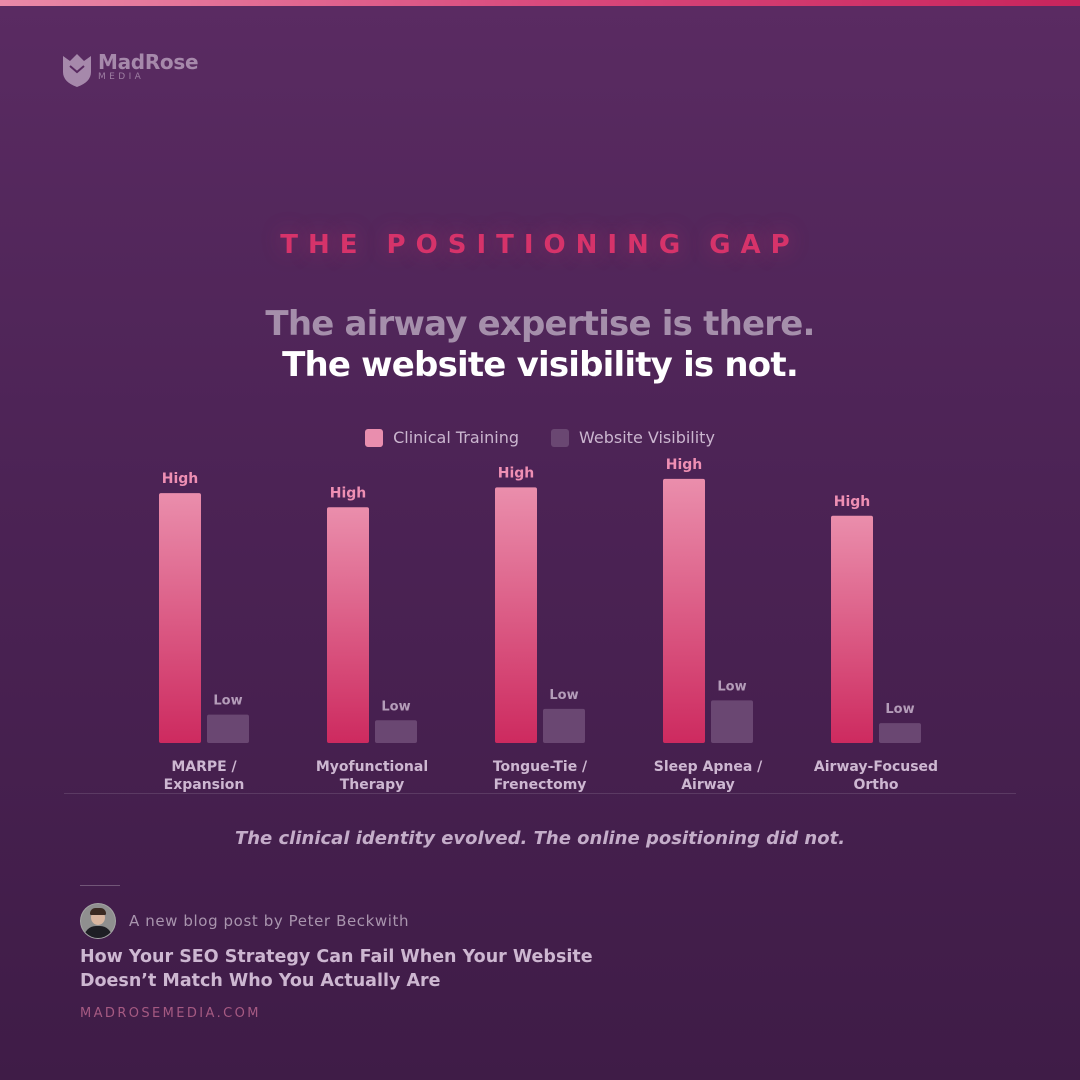 This screenshot has width=1080, height=1080. What do you see at coordinates (540, 3) in the screenshot?
I see `top-accent-bar` at bounding box center [540, 3].